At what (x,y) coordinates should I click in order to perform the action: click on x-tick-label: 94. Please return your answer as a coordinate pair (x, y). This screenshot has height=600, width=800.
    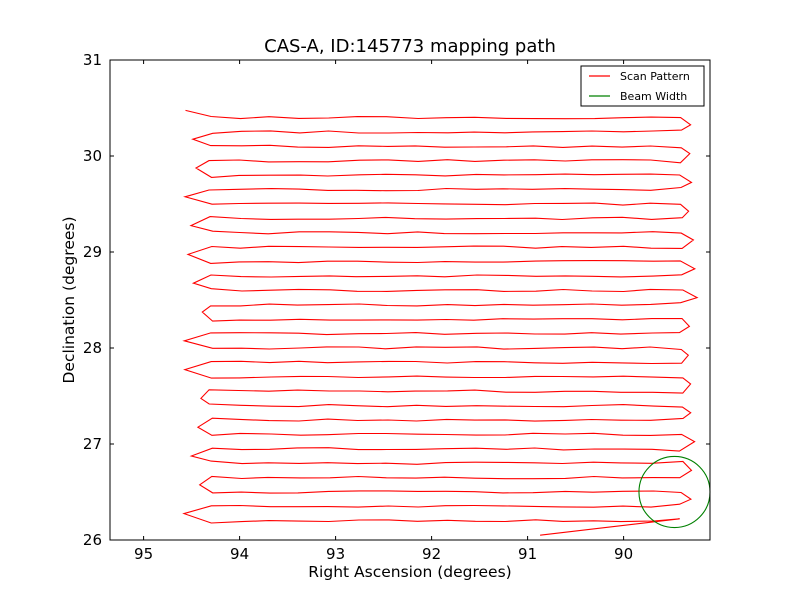
    Looking at the image, I should click on (239, 554).